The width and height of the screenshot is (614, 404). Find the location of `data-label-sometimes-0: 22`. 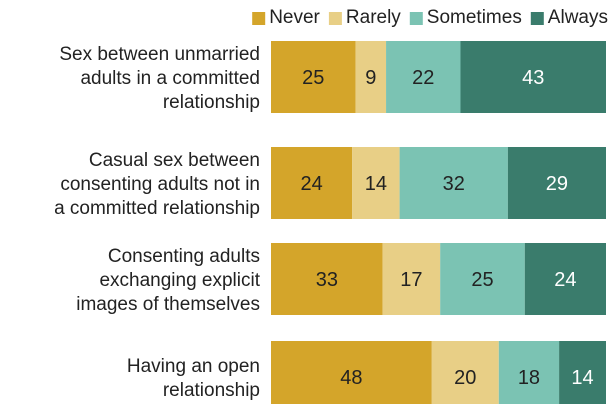

data-label-sometimes-0: 22 is located at coordinates (423, 78).